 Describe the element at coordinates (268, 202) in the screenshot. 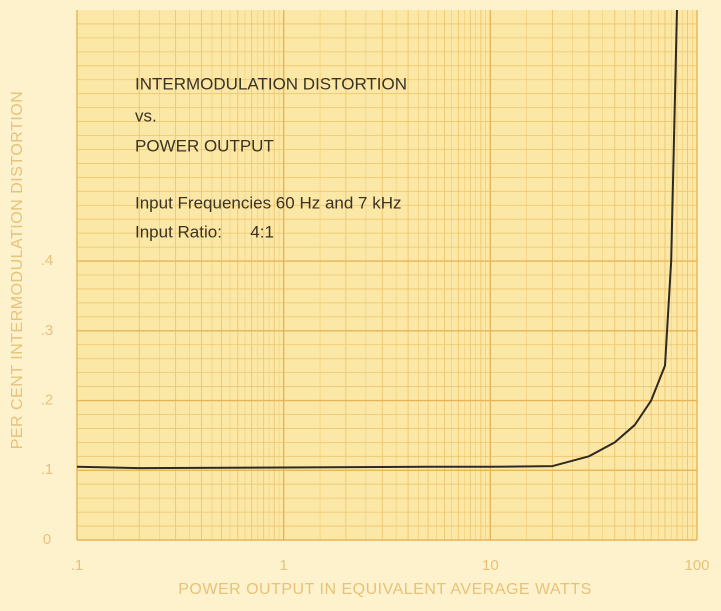

I see `annotation: Input Frequencies 60 Hz and 7 kHz` at that location.